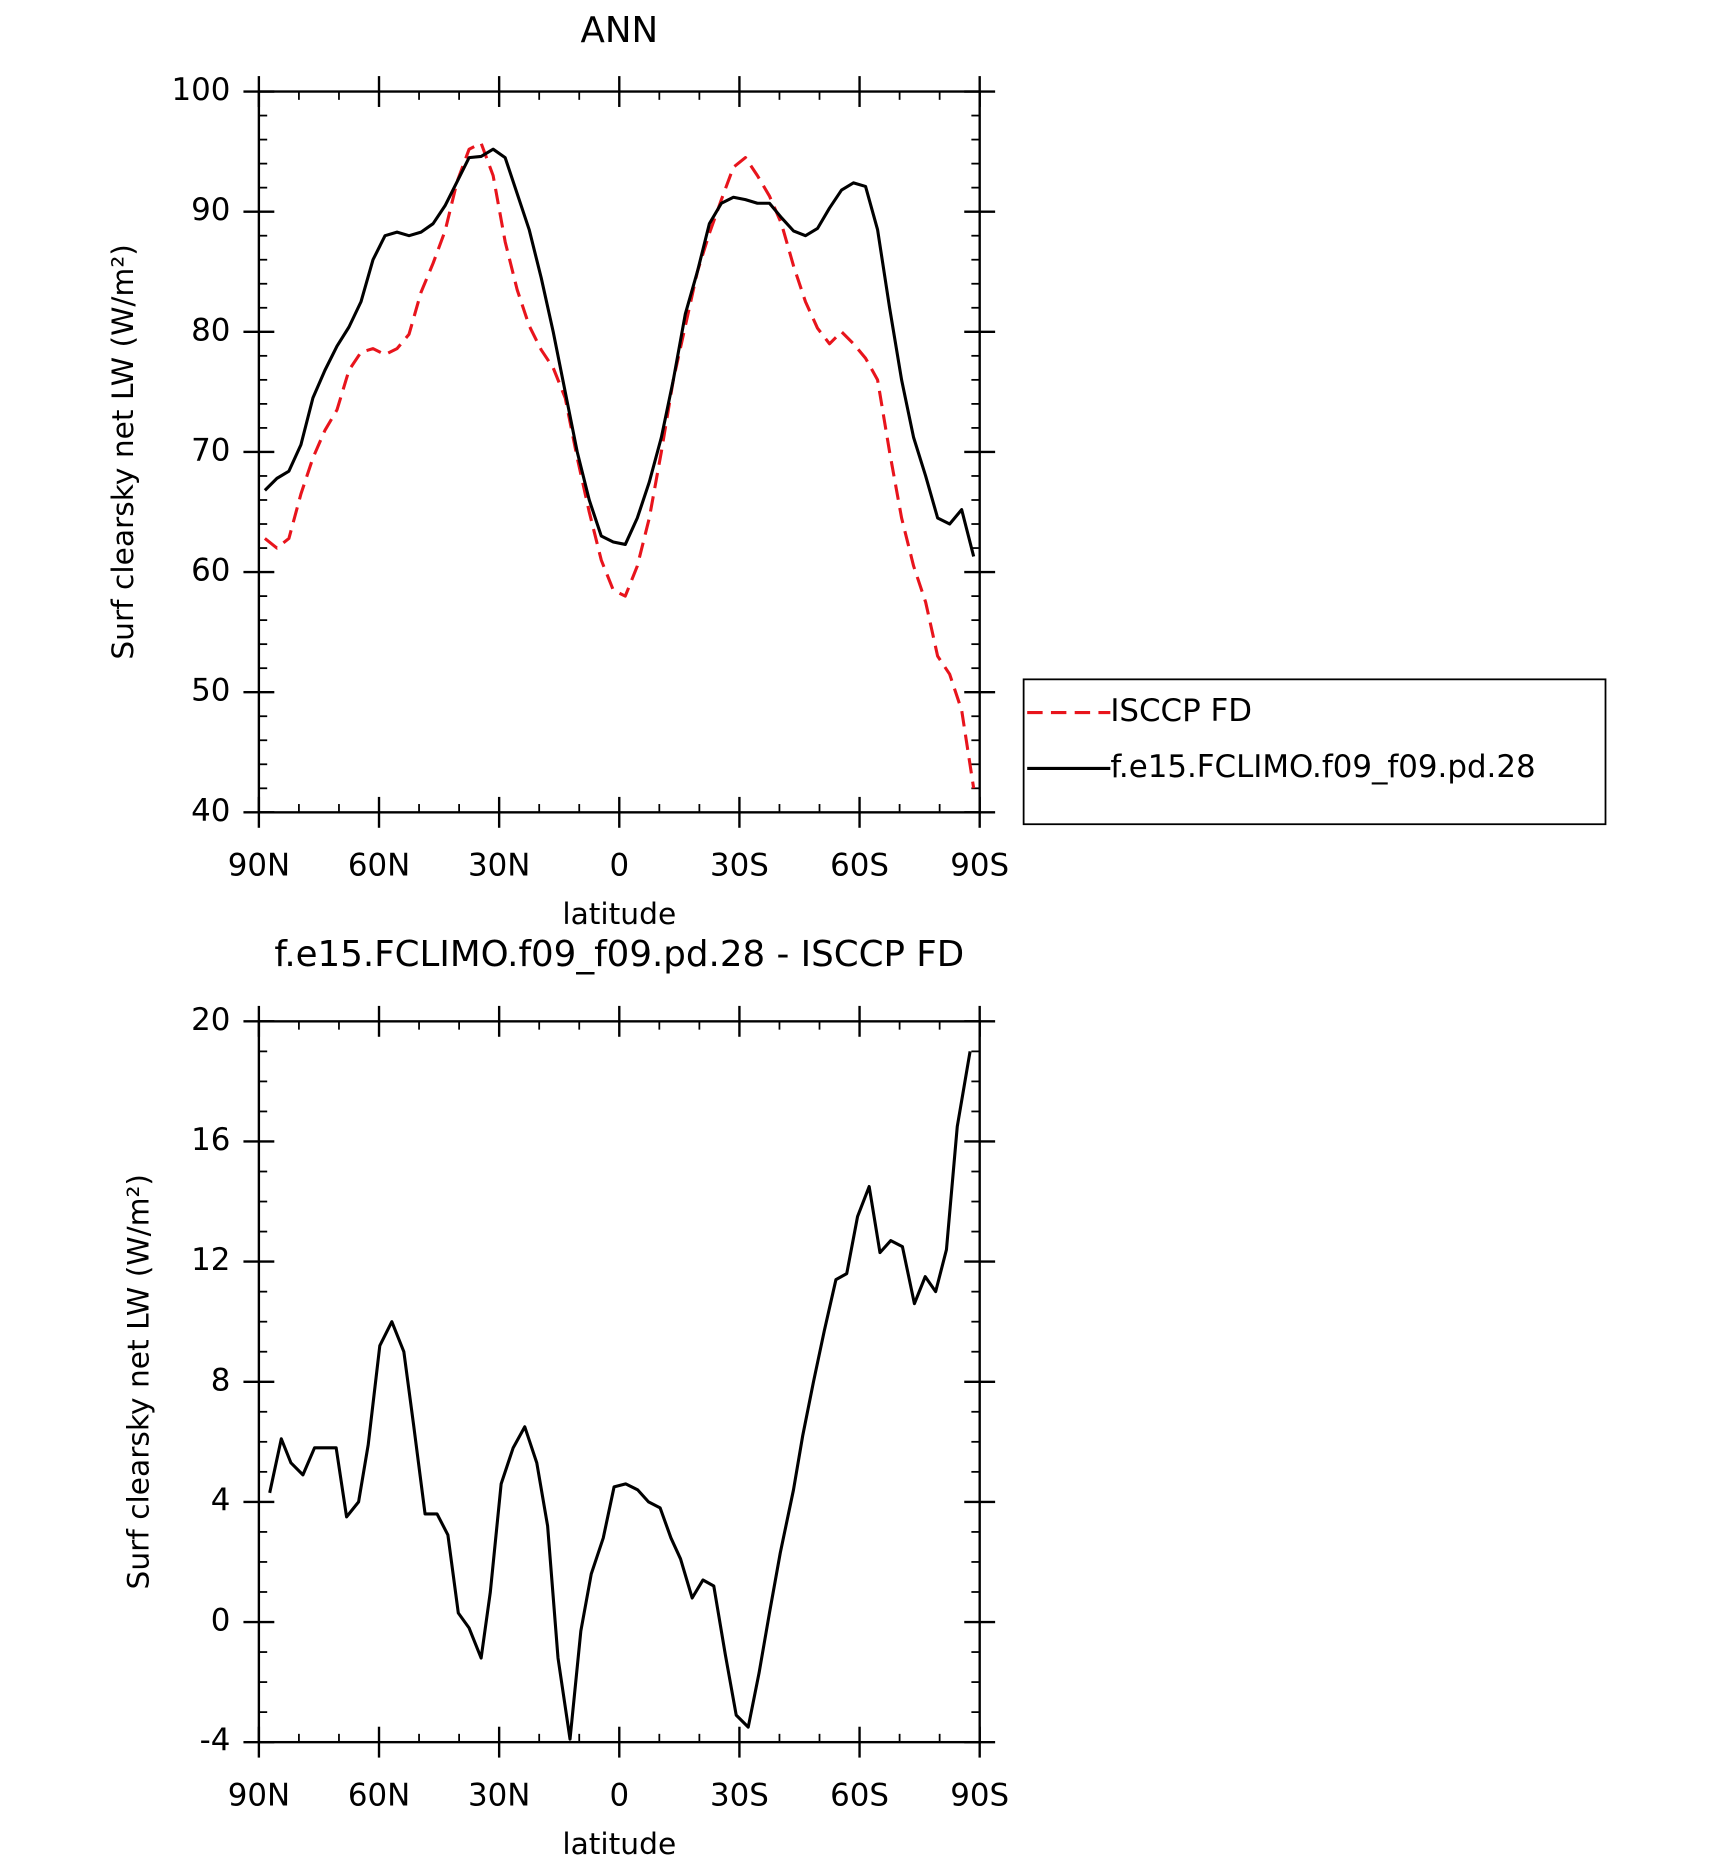 The height and width of the screenshot is (1861, 1710). Describe the element at coordinates (1322, 767) in the screenshot. I see `legend-label: f.e15.FCLIMO.f09_f09.pd.28` at that location.